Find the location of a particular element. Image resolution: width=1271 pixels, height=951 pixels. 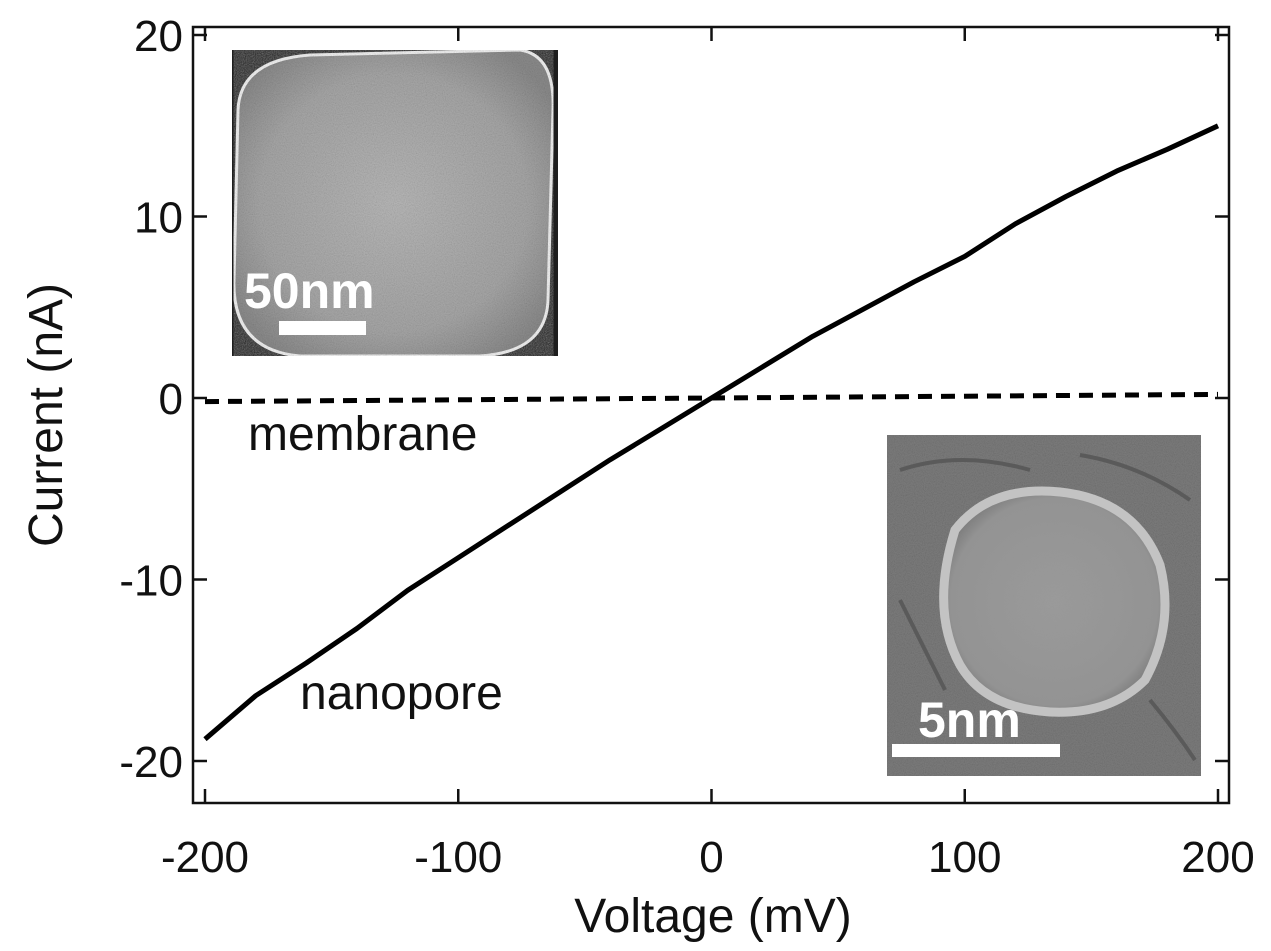

x-tick-label: -200 is located at coordinates (205, 857).